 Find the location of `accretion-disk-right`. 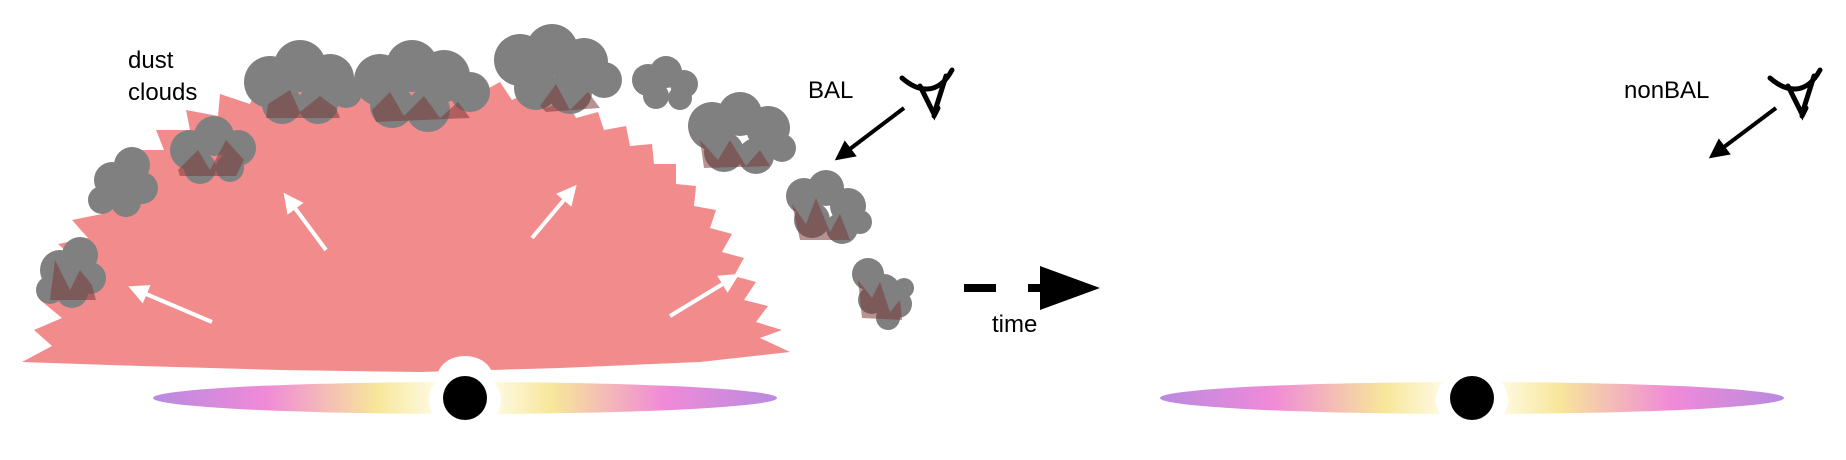

accretion-disk-right is located at coordinates (1472, 400).